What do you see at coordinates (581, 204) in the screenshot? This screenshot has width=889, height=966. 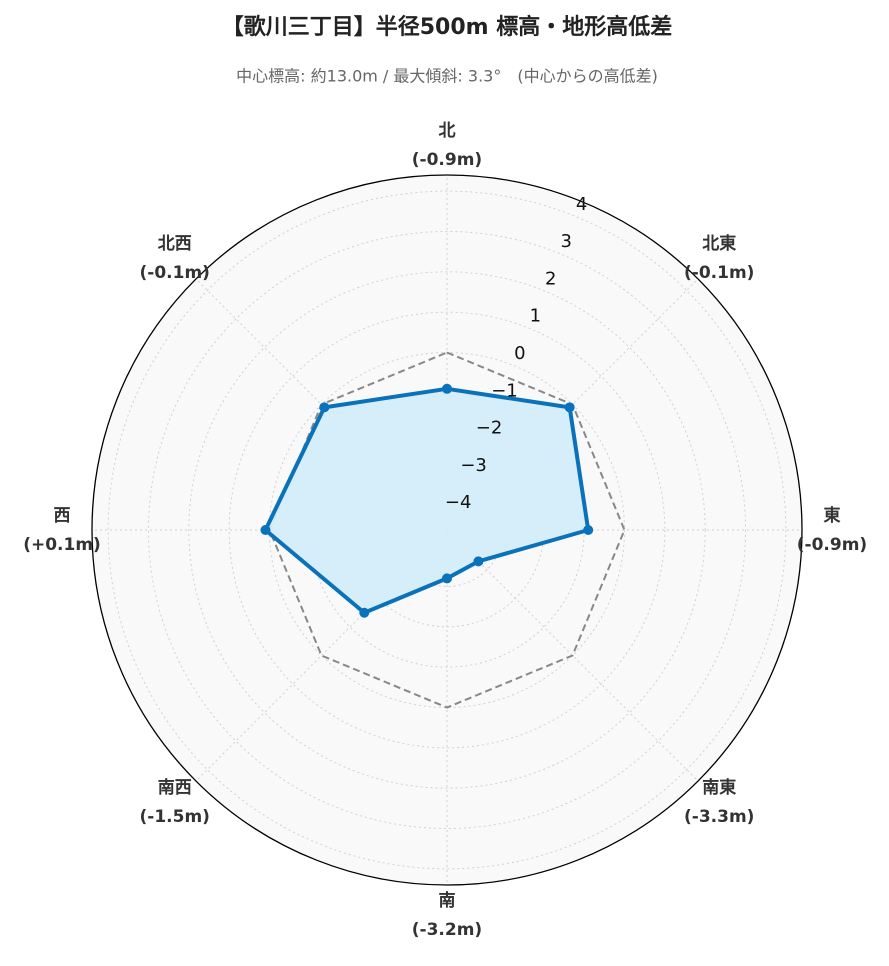 I see `r-tick-label: 4` at bounding box center [581, 204].